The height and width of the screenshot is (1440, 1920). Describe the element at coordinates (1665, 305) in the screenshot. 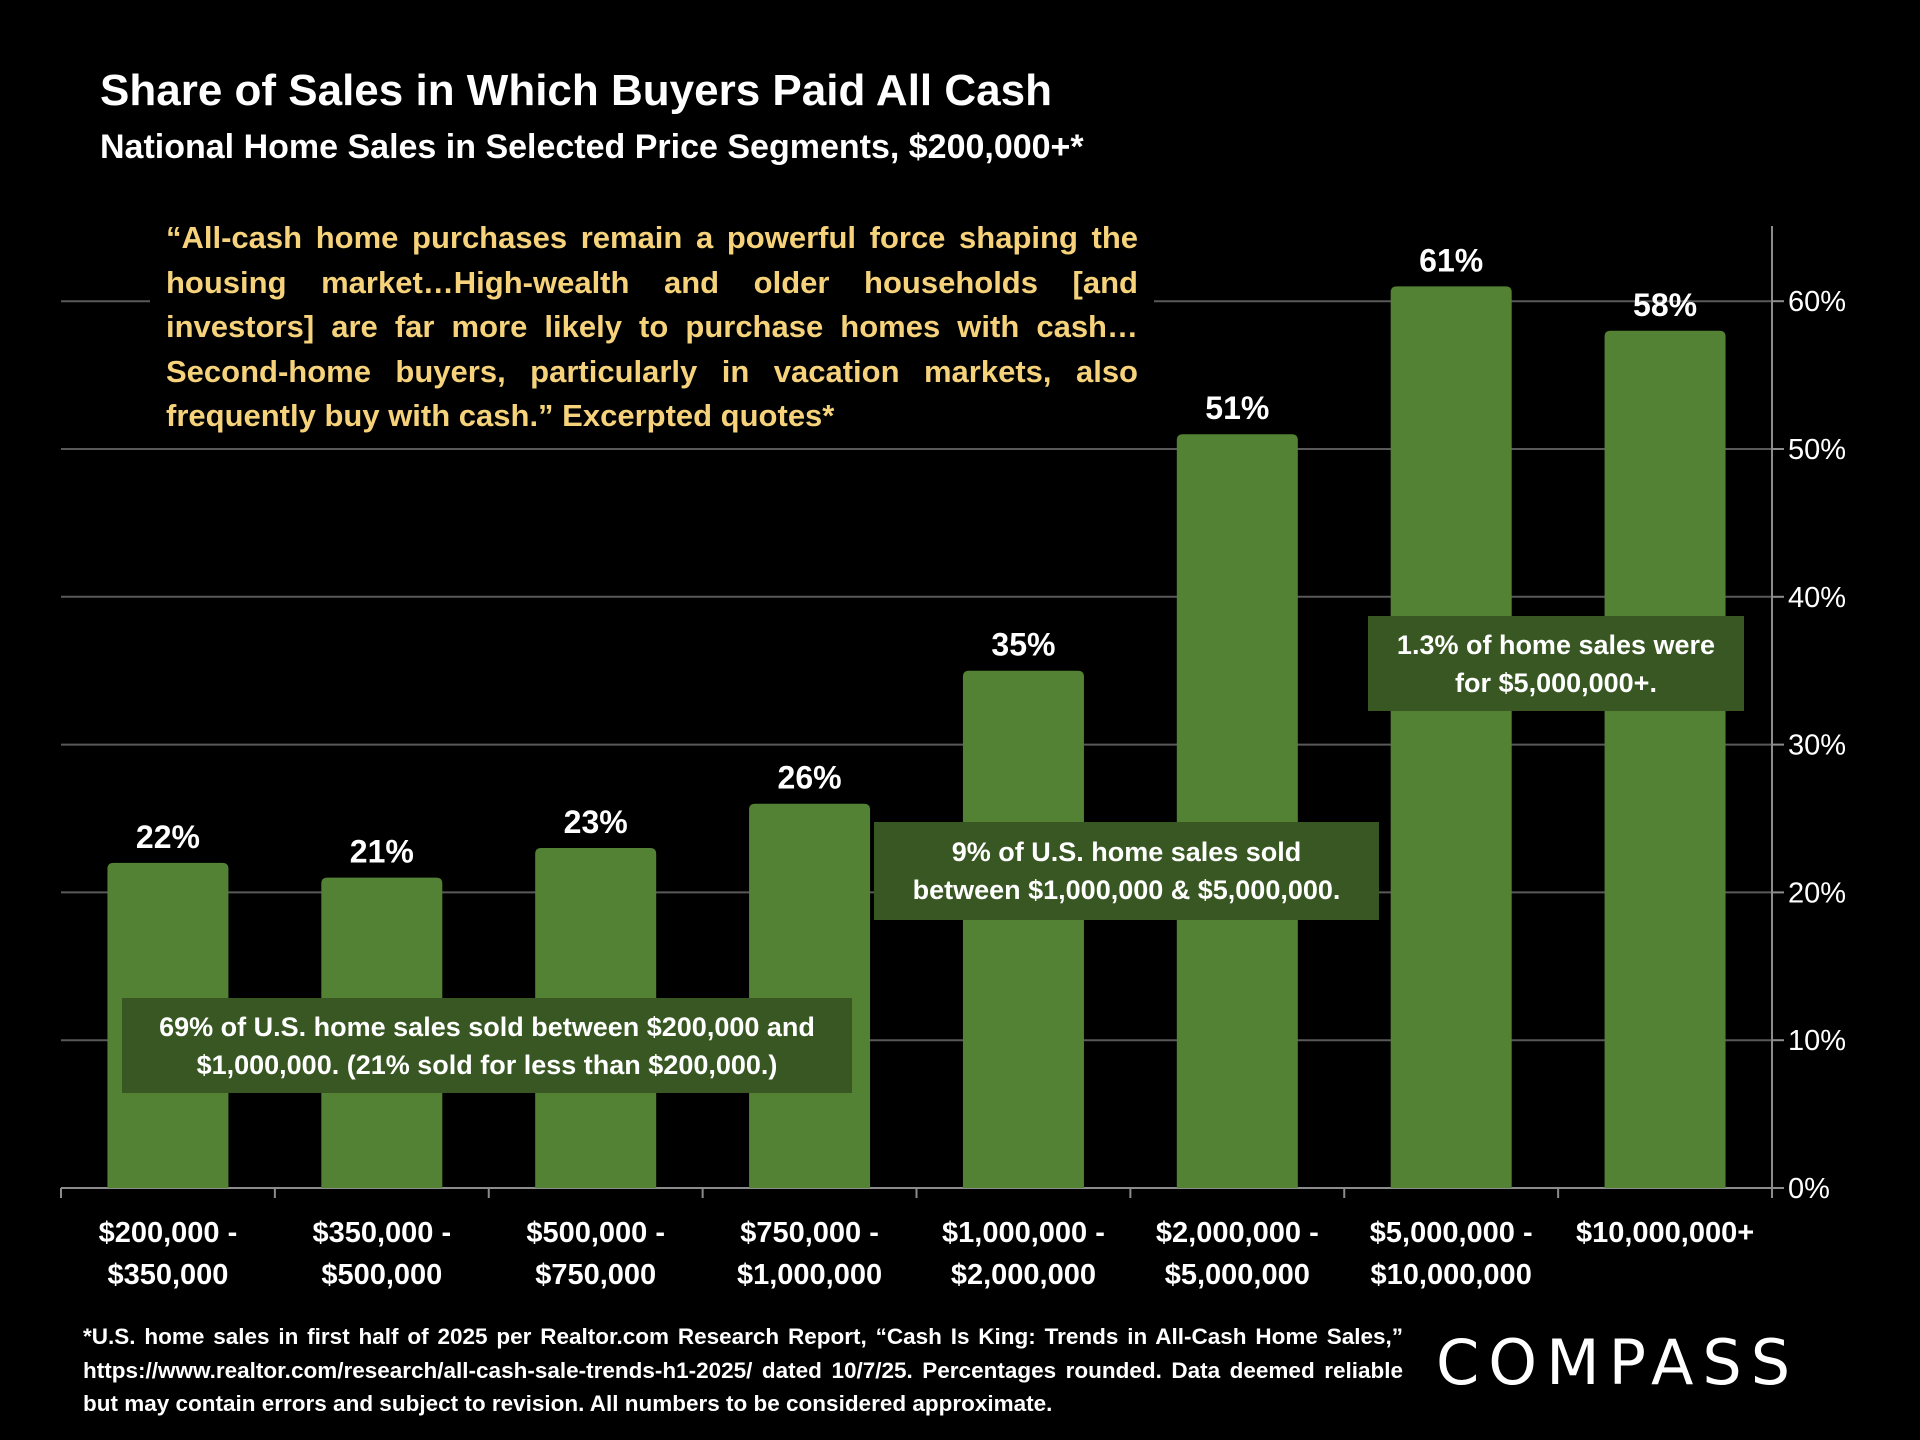

I see `data-label: 58%` at that location.